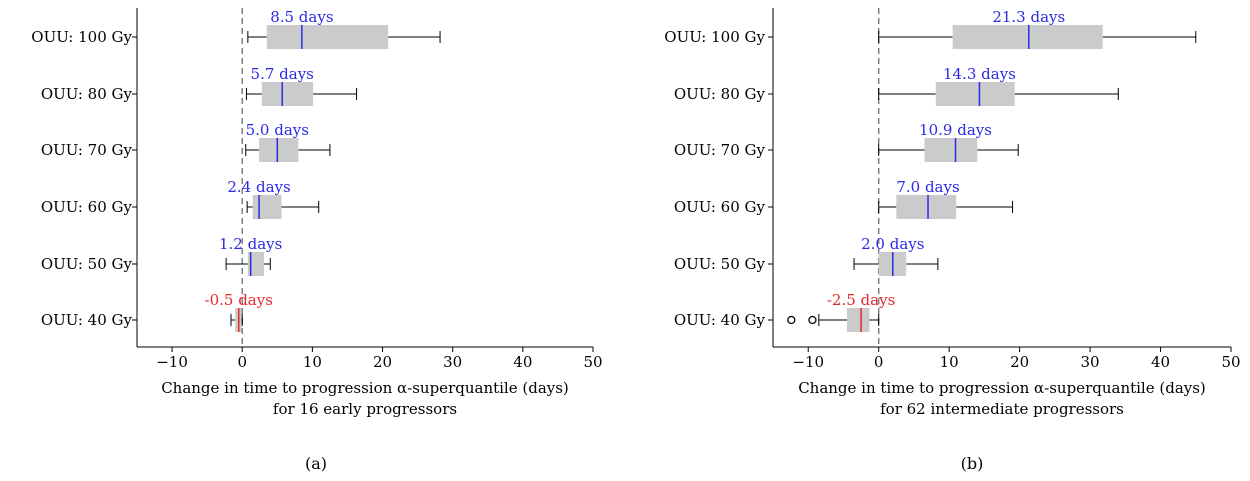 The width and height of the screenshot is (1250, 481). Describe the element at coordinates (972, 463) in the screenshot. I see `panel-label: (b)` at that location.